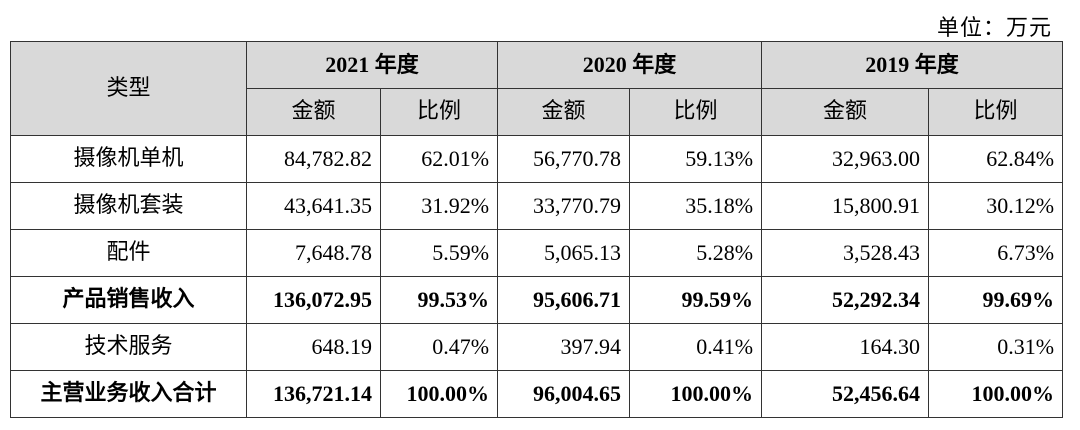 Image resolution: width=1080 pixels, height=430 pixels. What do you see at coordinates (996, 347) in the screenshot?
I see `cell-ratio-2019: 0.31%` at bounding box center [996, 347].